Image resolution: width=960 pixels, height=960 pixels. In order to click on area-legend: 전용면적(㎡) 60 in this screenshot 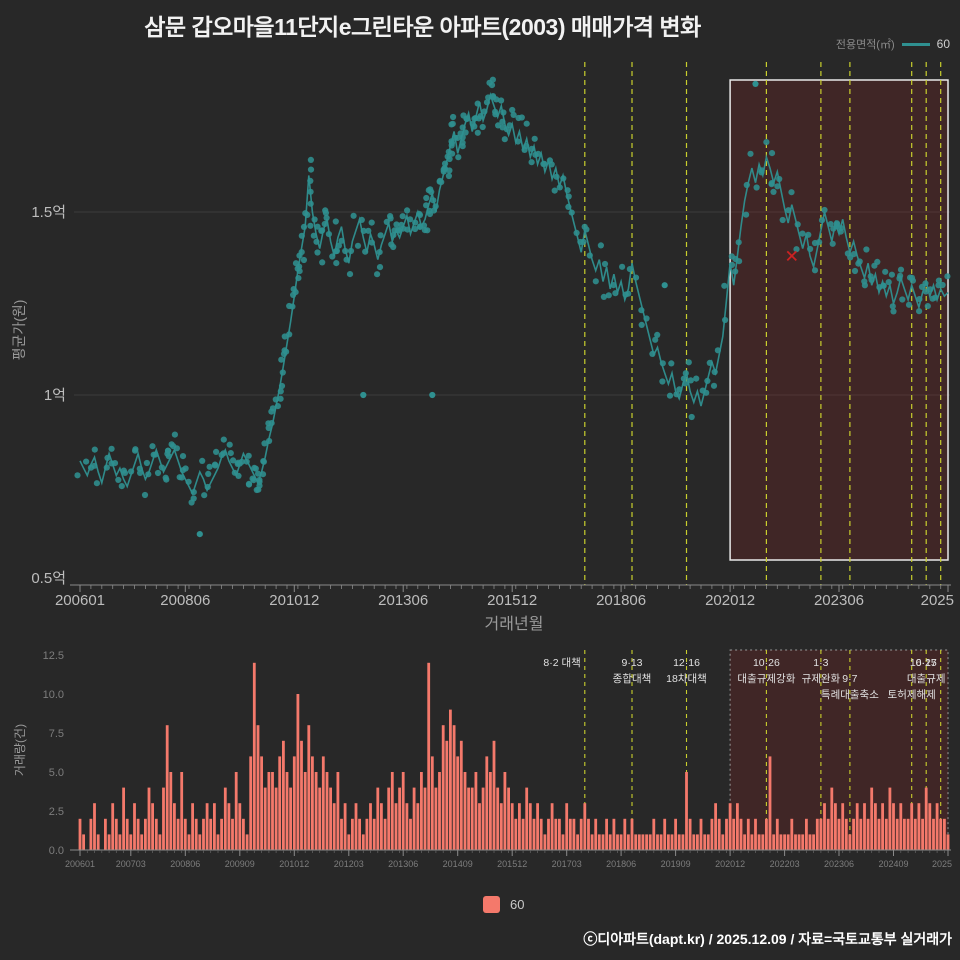, I will do `click(893, 44)`.